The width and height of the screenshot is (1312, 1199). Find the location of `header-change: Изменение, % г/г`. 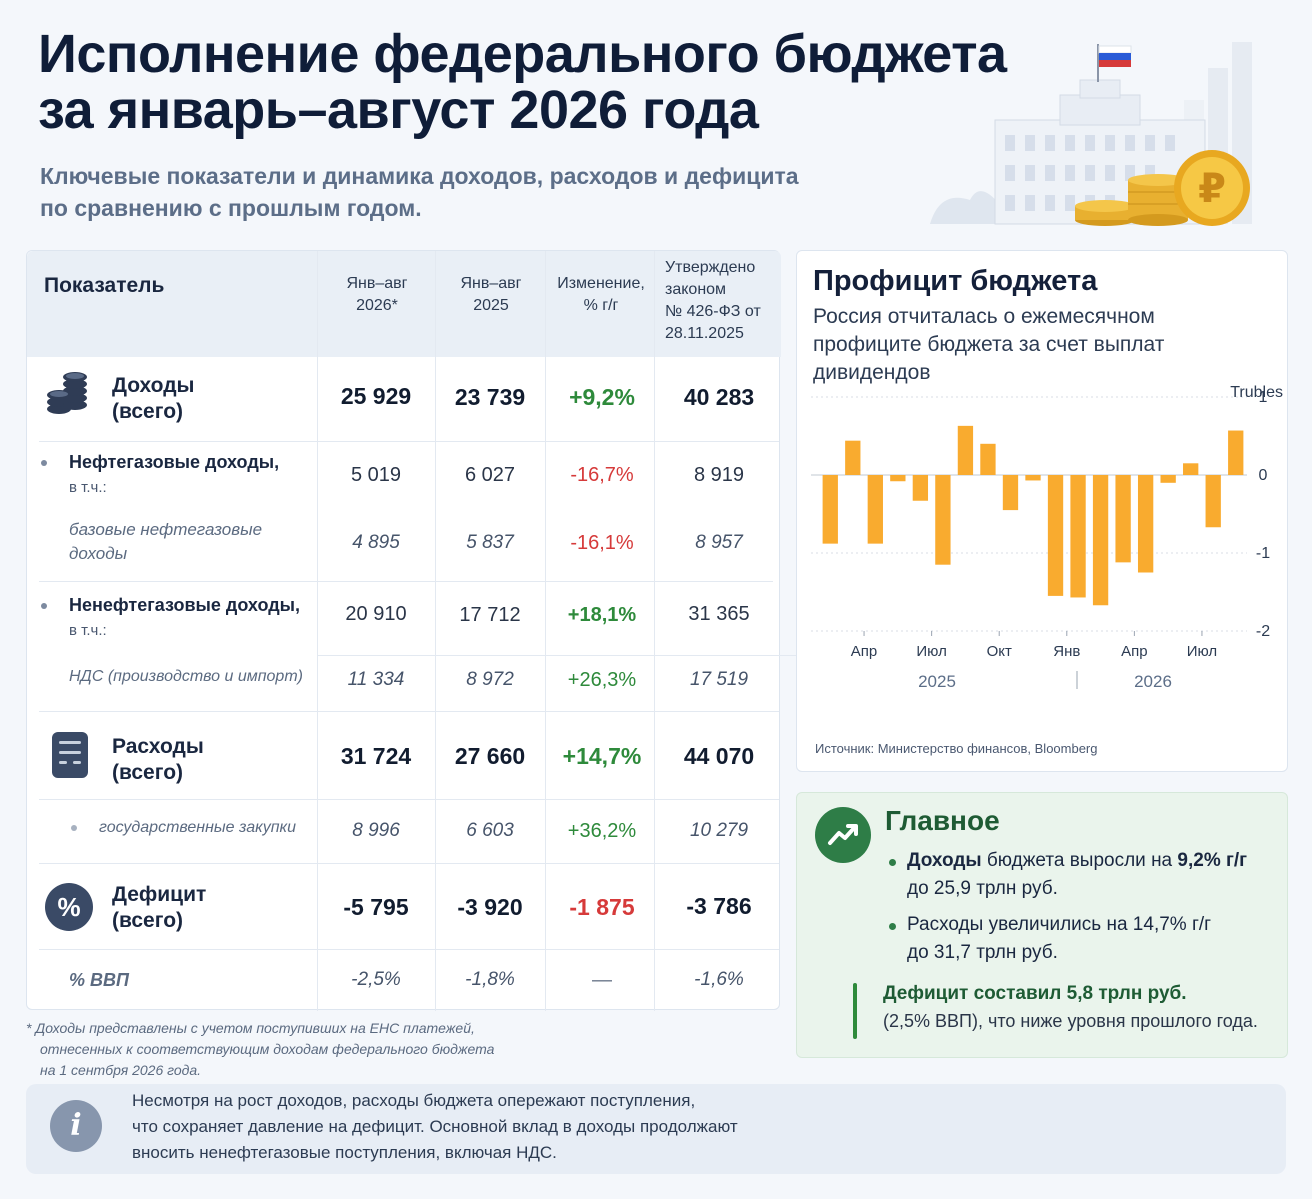

header-change: Изменение, % г/г is located at coordinates (601, 295).